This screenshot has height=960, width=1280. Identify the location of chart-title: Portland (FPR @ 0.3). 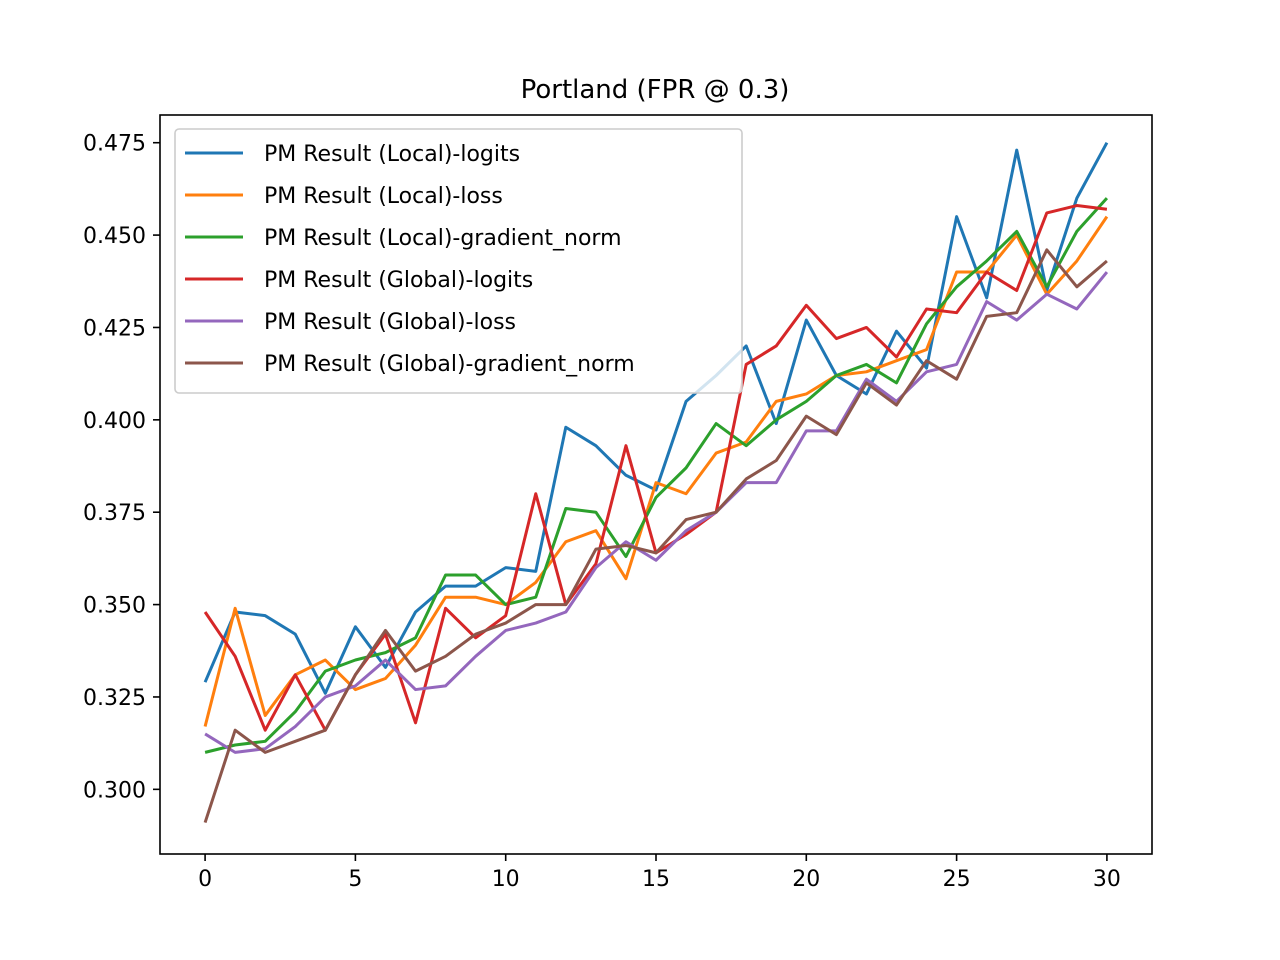
(655, 90).